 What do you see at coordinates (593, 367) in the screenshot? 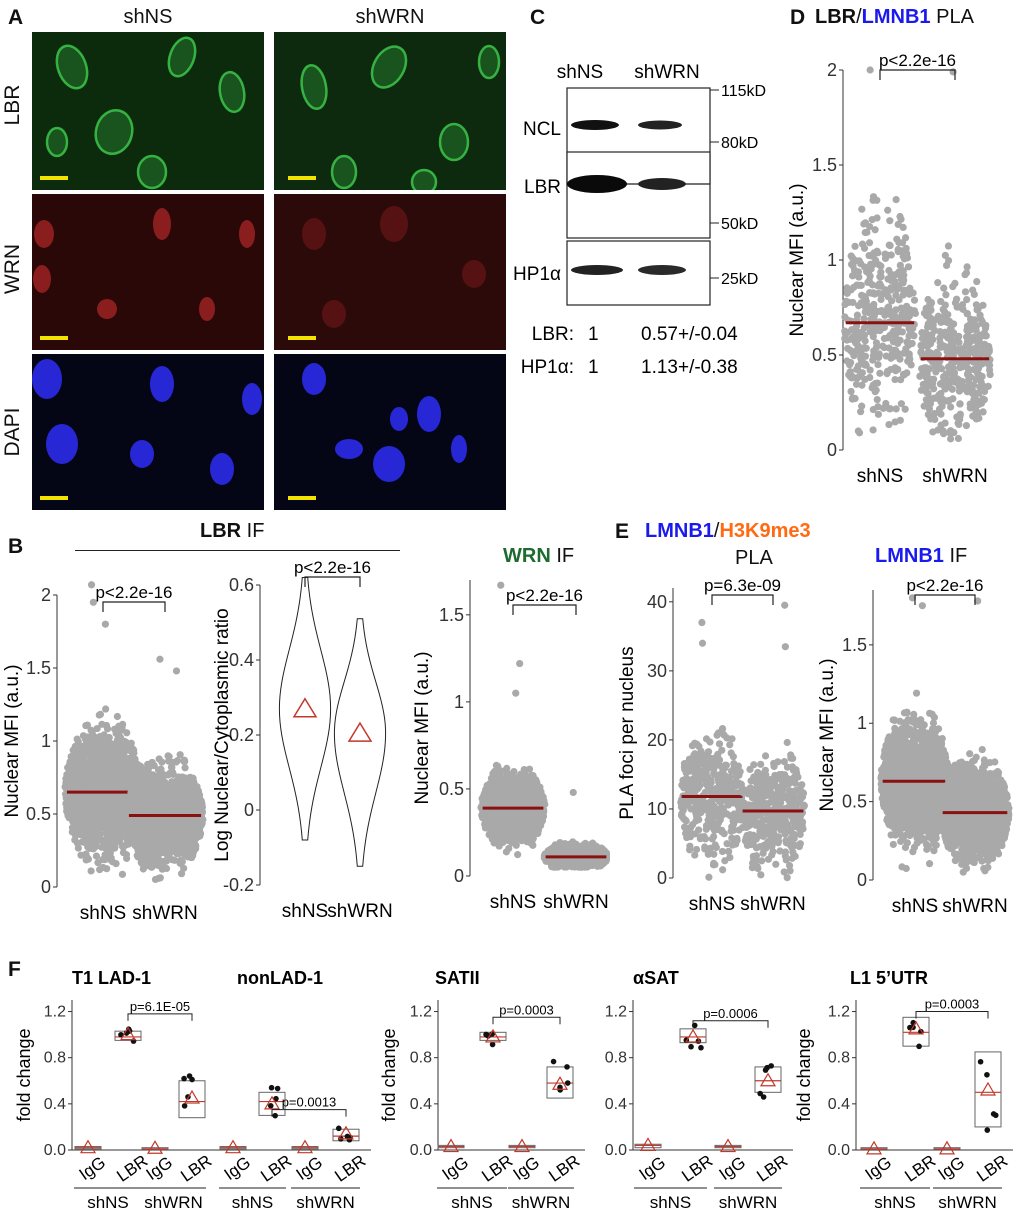
I see `quant-hp1a-shns: 1` at bounding box center [593, 367].